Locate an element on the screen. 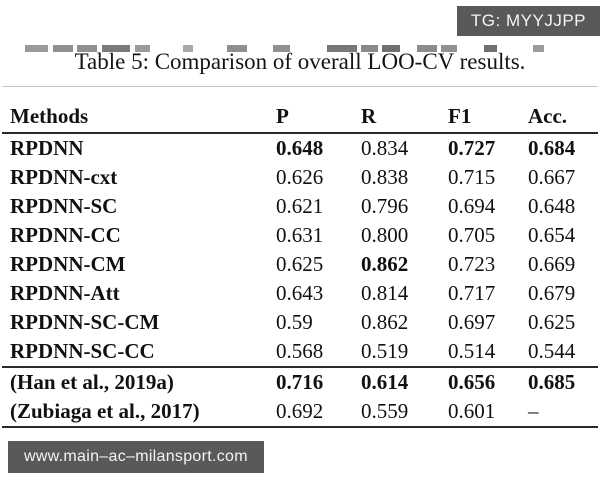 This screenshot has height=480, width=600. value-cell: 0.717 is located at coordinates (472, 293).